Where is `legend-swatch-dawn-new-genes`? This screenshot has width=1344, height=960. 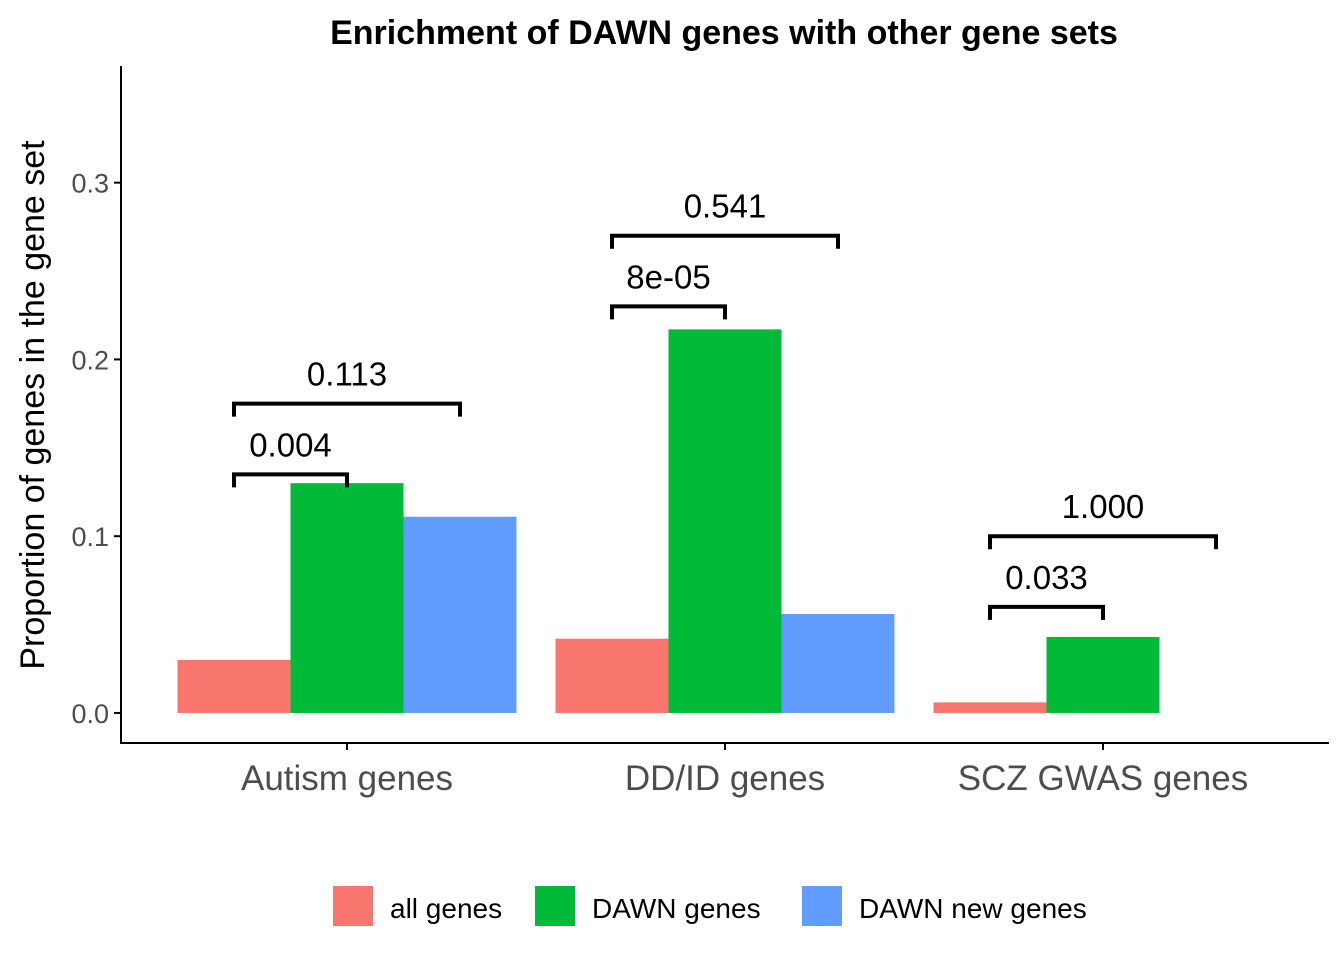
legend-swatch-dawn-new-genes is located at coordinates (822, 906).